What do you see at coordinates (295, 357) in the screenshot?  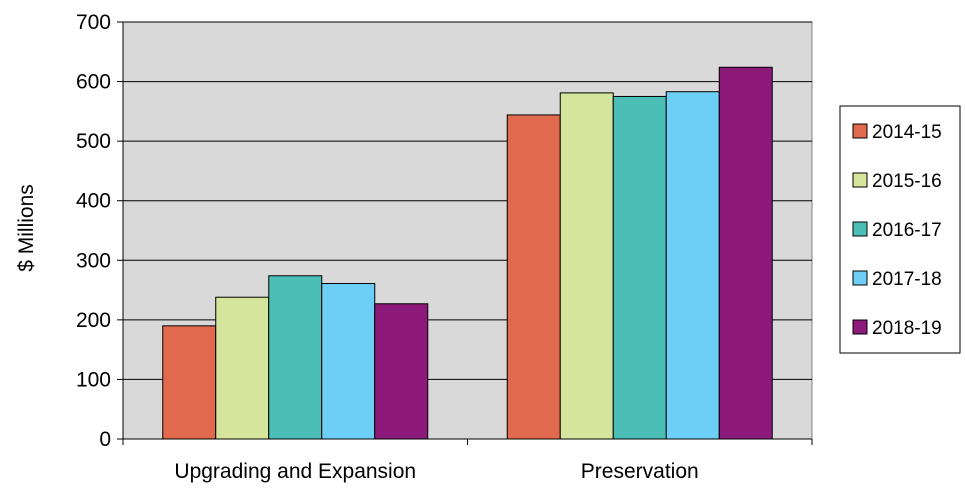 I see `bar-2016-17-upgrading` at bounding box center [295, 357].